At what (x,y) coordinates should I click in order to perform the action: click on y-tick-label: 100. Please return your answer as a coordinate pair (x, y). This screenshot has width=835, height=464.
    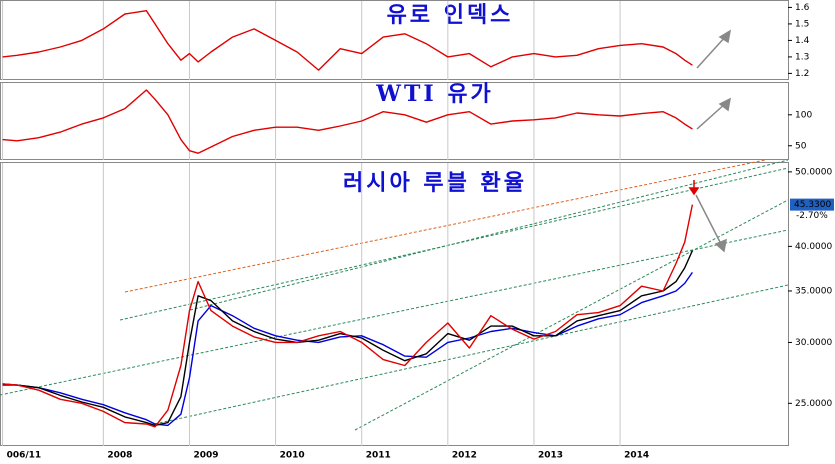
    Looking at the image, I should click on (803, 115).